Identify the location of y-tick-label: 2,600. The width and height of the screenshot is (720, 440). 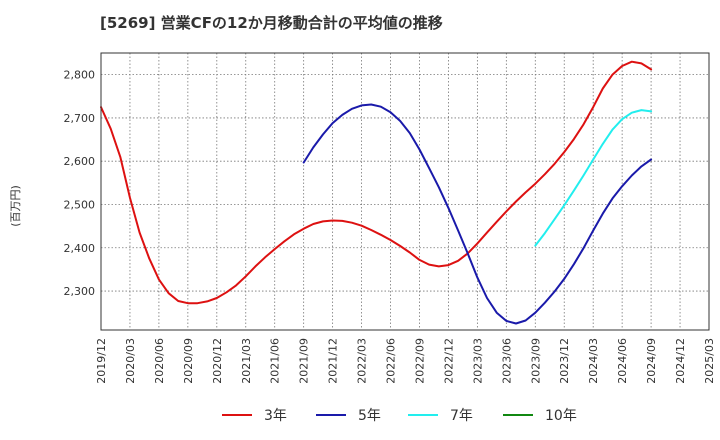
(80, 161).